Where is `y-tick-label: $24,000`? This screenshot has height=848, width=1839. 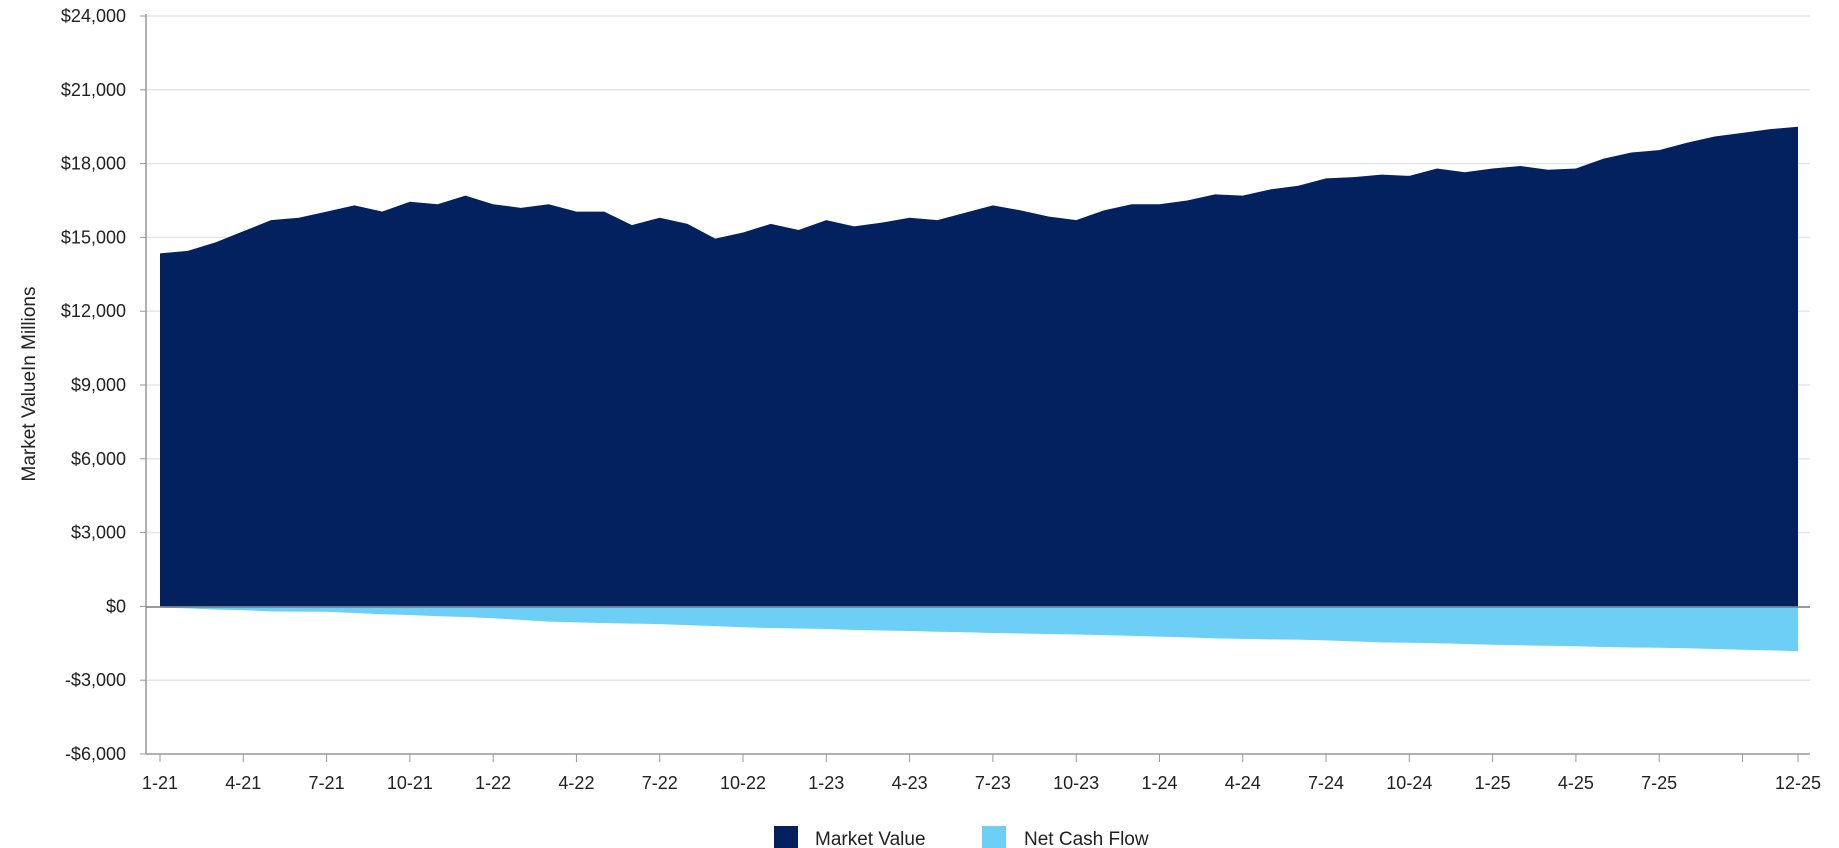 y-tick-label: $24,000 is located at coordinates (93, 16).